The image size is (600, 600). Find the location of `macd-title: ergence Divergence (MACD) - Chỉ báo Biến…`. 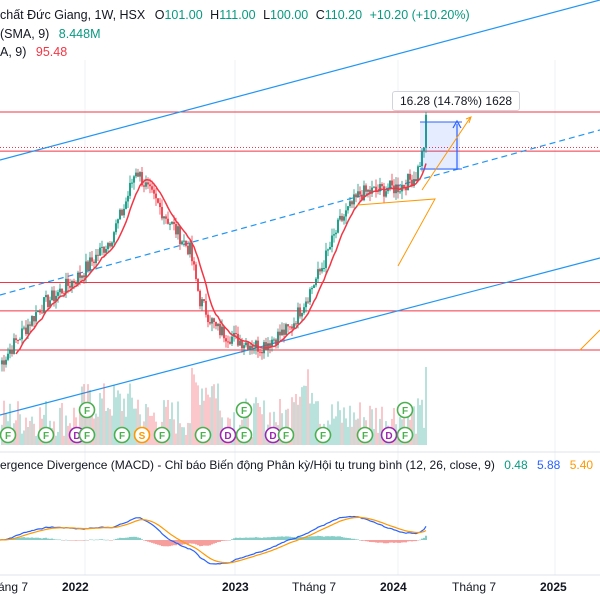

macd-title: ergence Divergence (MACD) - Chỉ báo Biến… is located at coordinates (247, 465).